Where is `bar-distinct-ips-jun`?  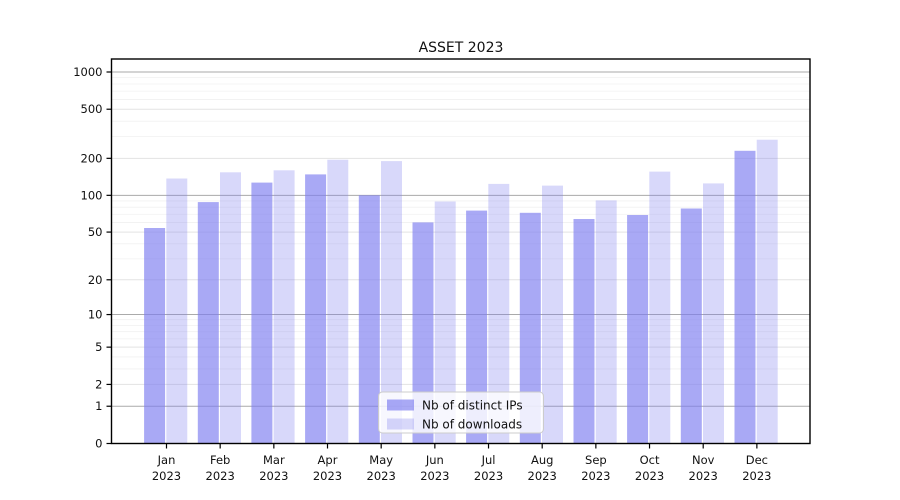
bar-distinct-ips-jun is located at coordinates (423, 333).